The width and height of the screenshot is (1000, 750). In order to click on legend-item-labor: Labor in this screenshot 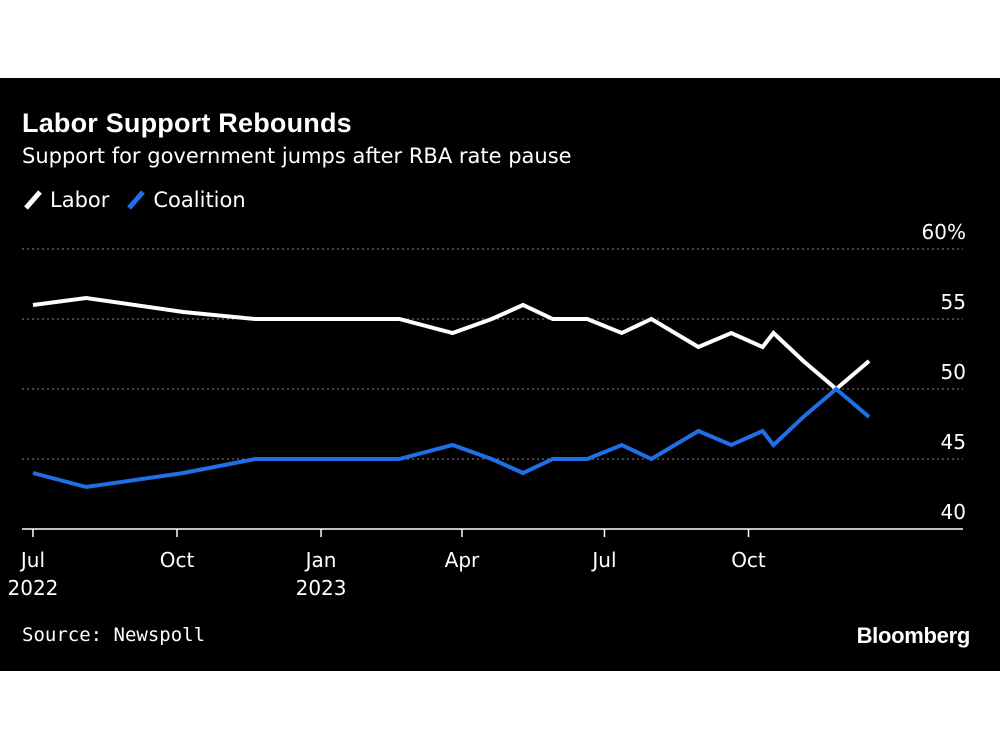, I will do `click(65, 200)`.